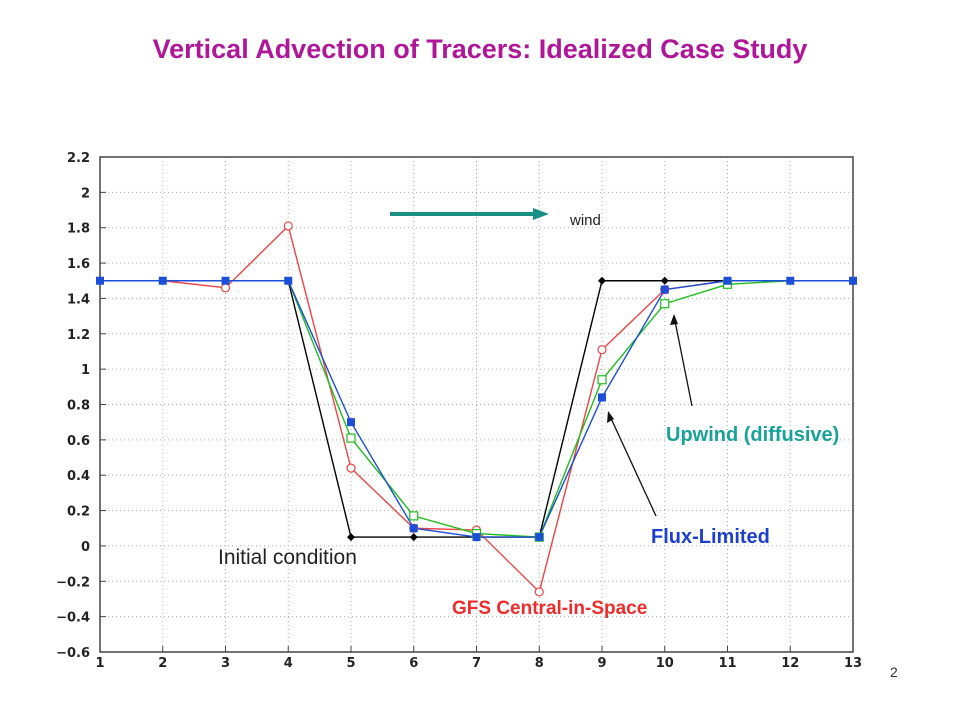 The width and height of the screenshot is (960, 720). What do you see at coordinates (78, 229) in the screenshot?
I see `y-tick-label: 1.8` at bounding box center [78, 229].